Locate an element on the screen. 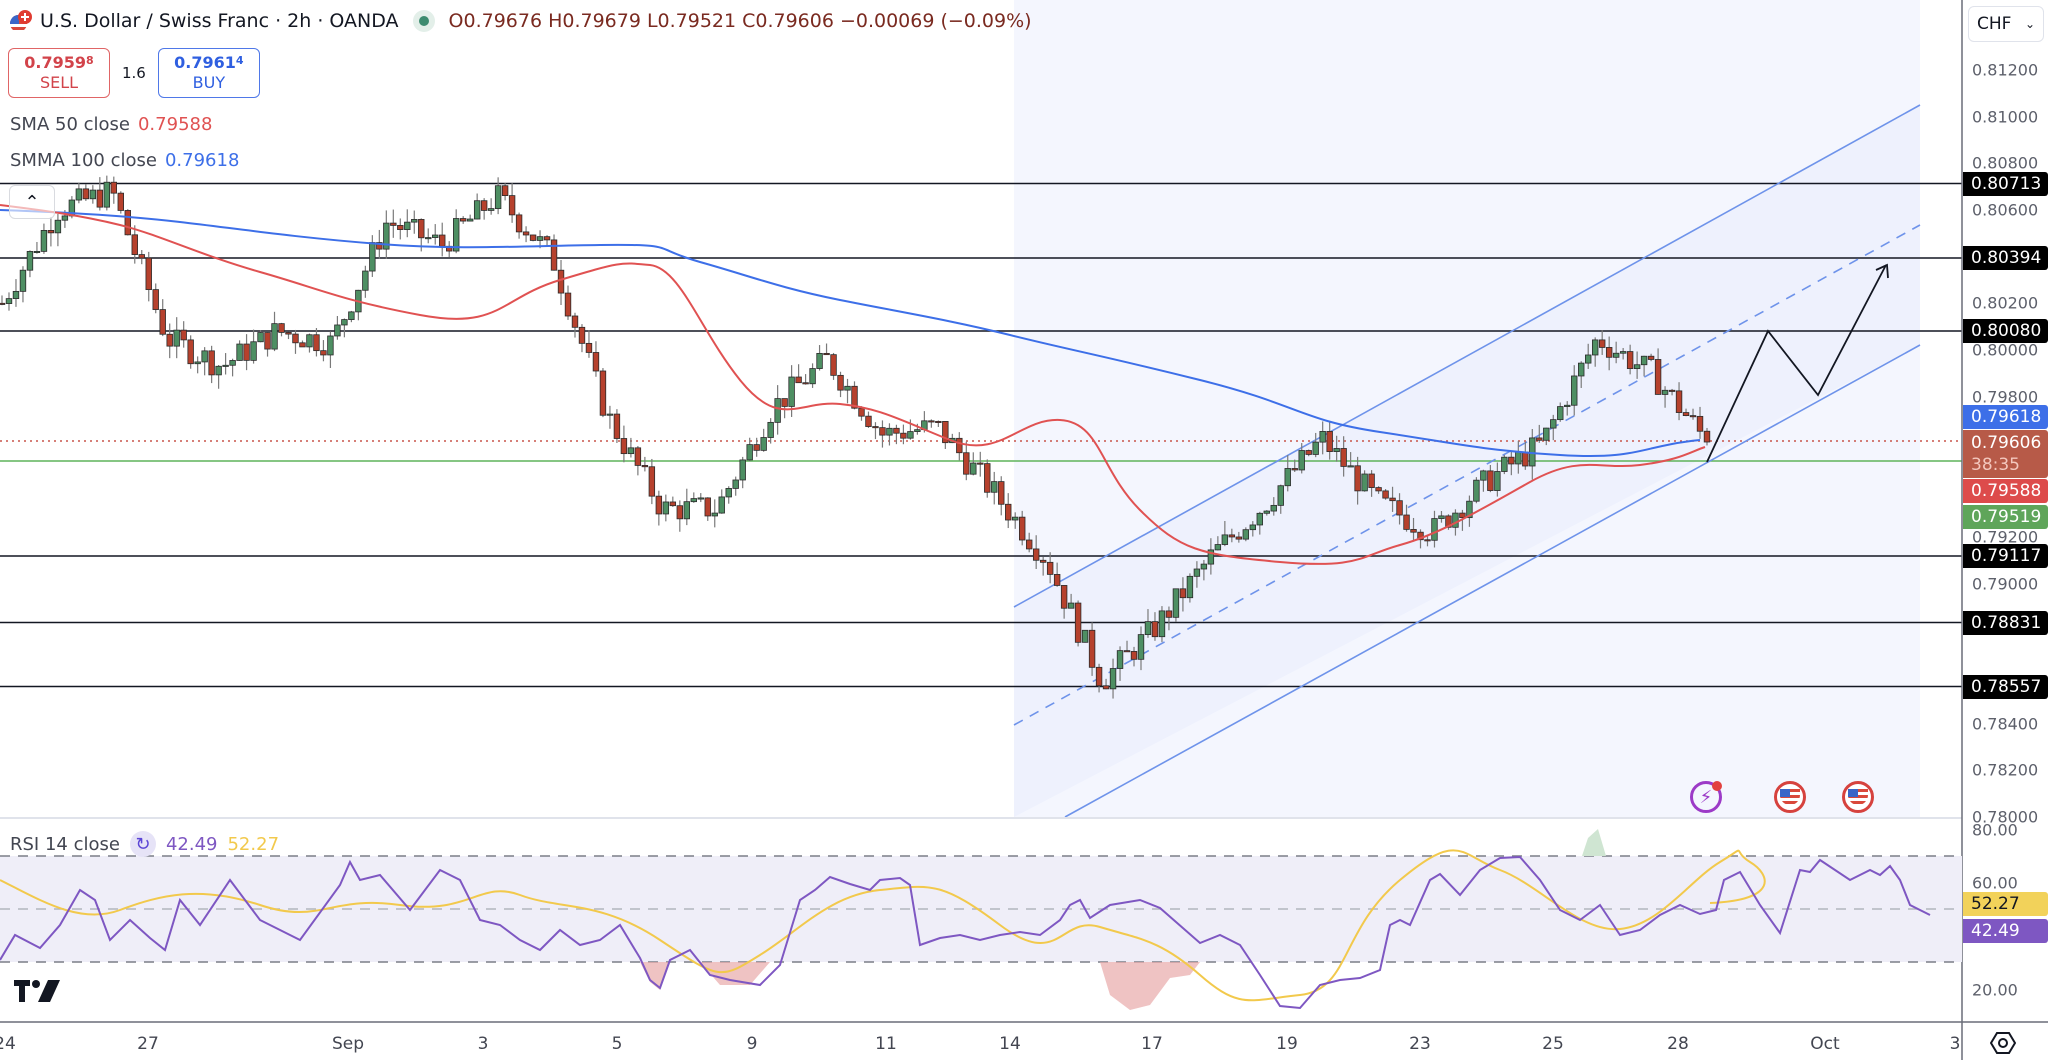 The height and width of the screenshot is (1060, 2048). time-tick: Sep is located at coordinates (348, 1044).